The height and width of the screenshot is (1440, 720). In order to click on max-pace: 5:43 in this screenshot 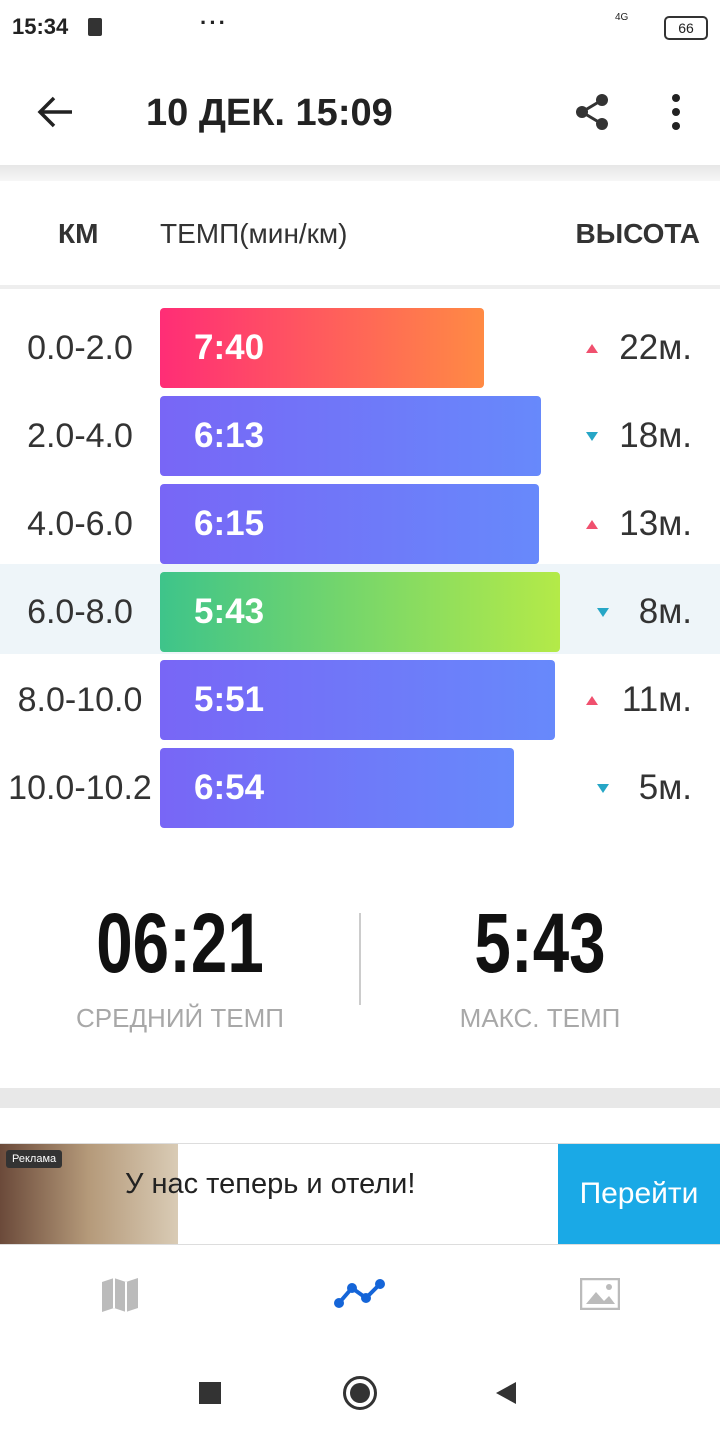, I will do `click(540, 943)`.